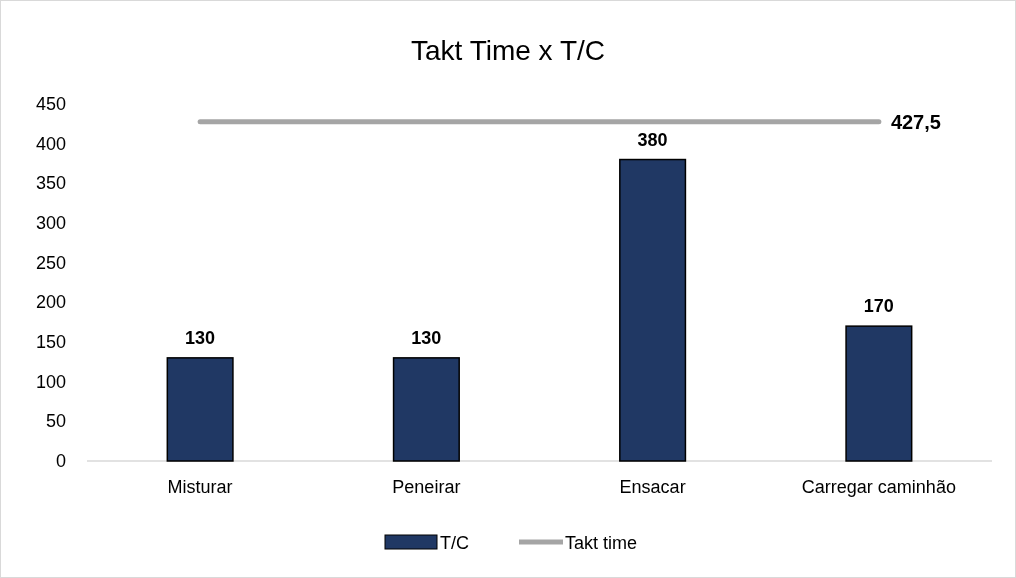 This screenshot has width=1016, height=578. Describe the element at coordinates (50, 262) in the screenshot. I see `y-tick-label: 250` at that location.